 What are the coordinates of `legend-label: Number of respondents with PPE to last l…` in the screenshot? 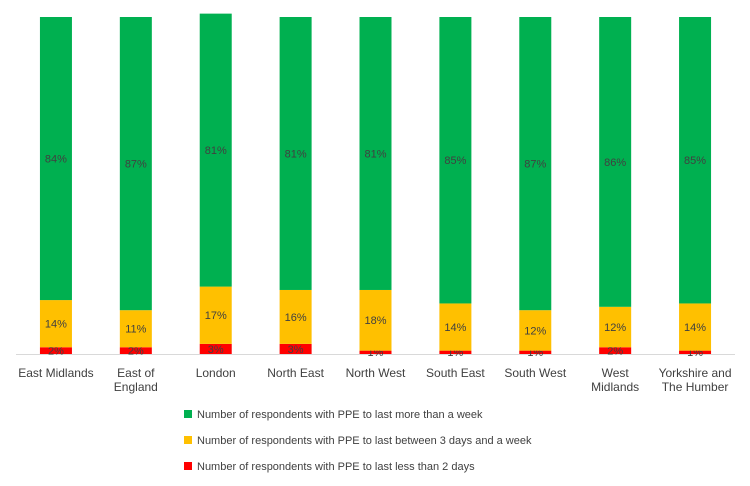 It's located at (336, 467).